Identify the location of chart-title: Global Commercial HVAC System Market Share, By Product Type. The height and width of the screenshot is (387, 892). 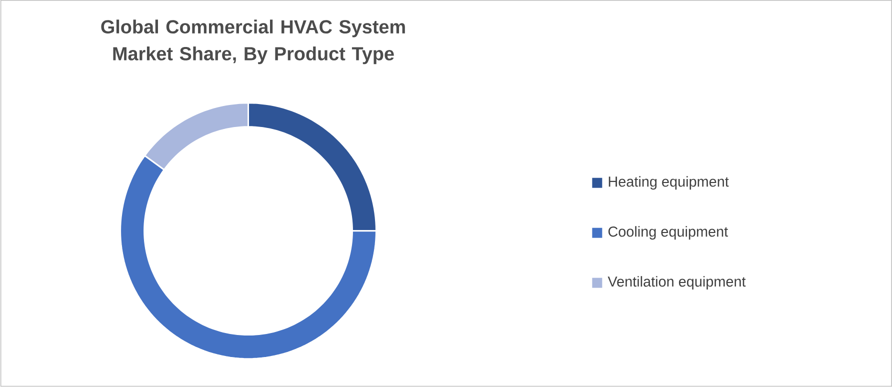
(253, 42).